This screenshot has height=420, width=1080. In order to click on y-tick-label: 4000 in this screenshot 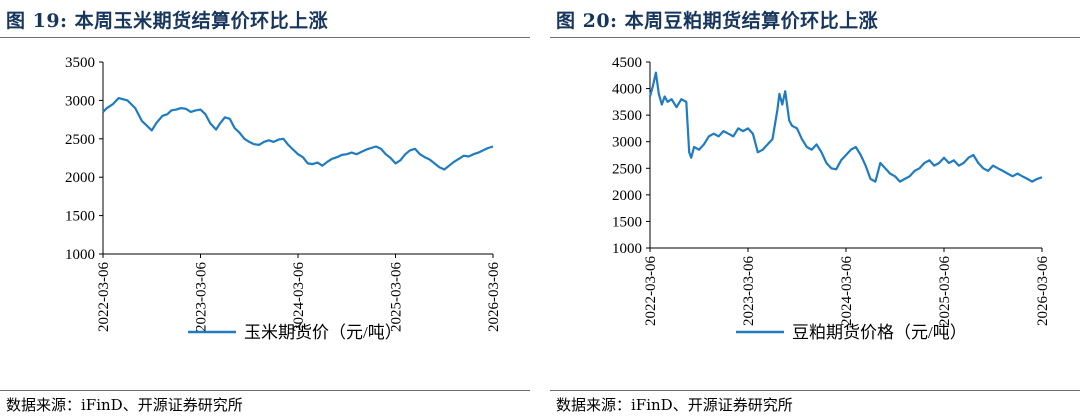, I will do `click(627, 90)`.